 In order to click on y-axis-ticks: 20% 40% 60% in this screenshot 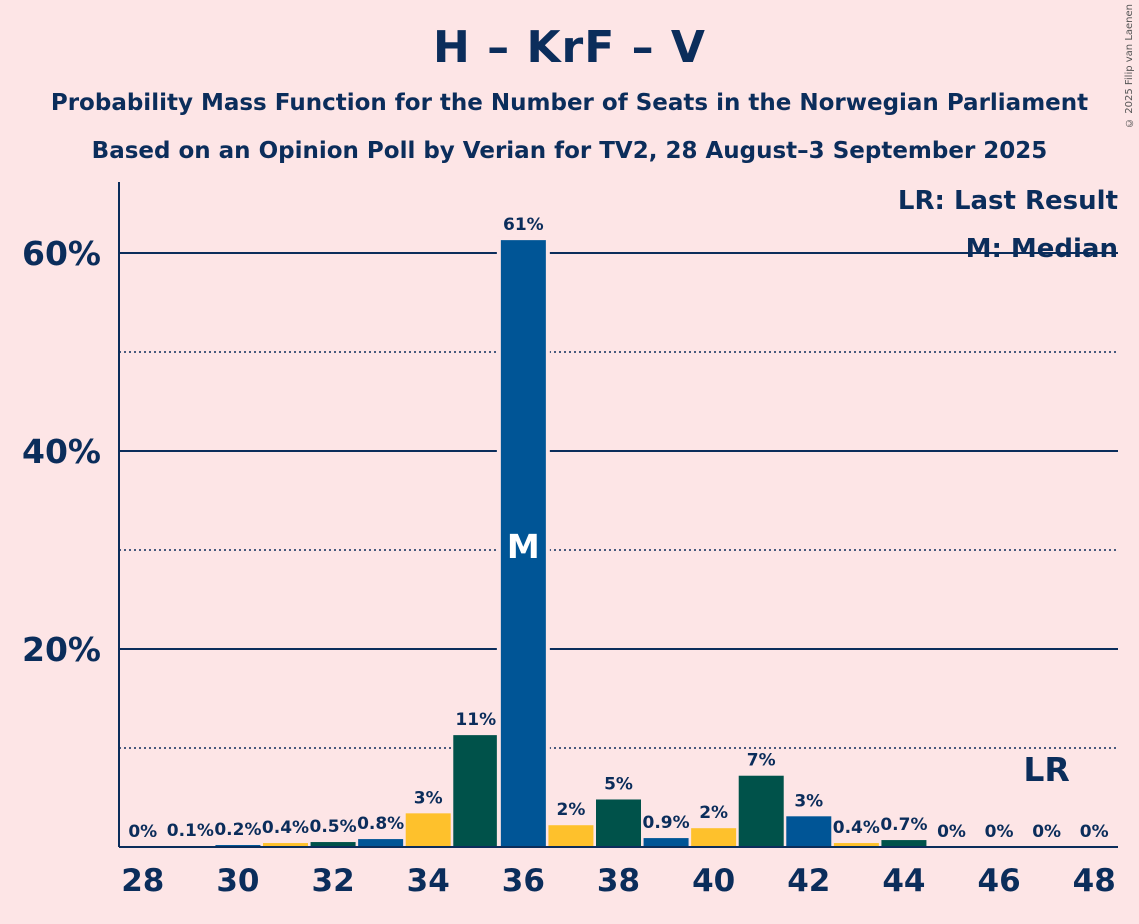, I will do `click(61, 451)`.